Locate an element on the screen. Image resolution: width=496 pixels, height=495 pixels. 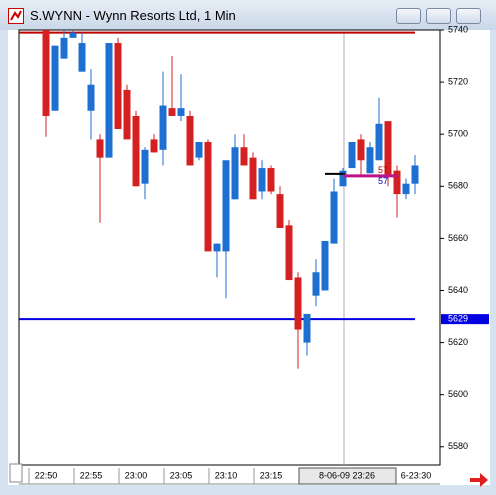
x-tick-label: 23:10 is located at coordinates (226, 475).